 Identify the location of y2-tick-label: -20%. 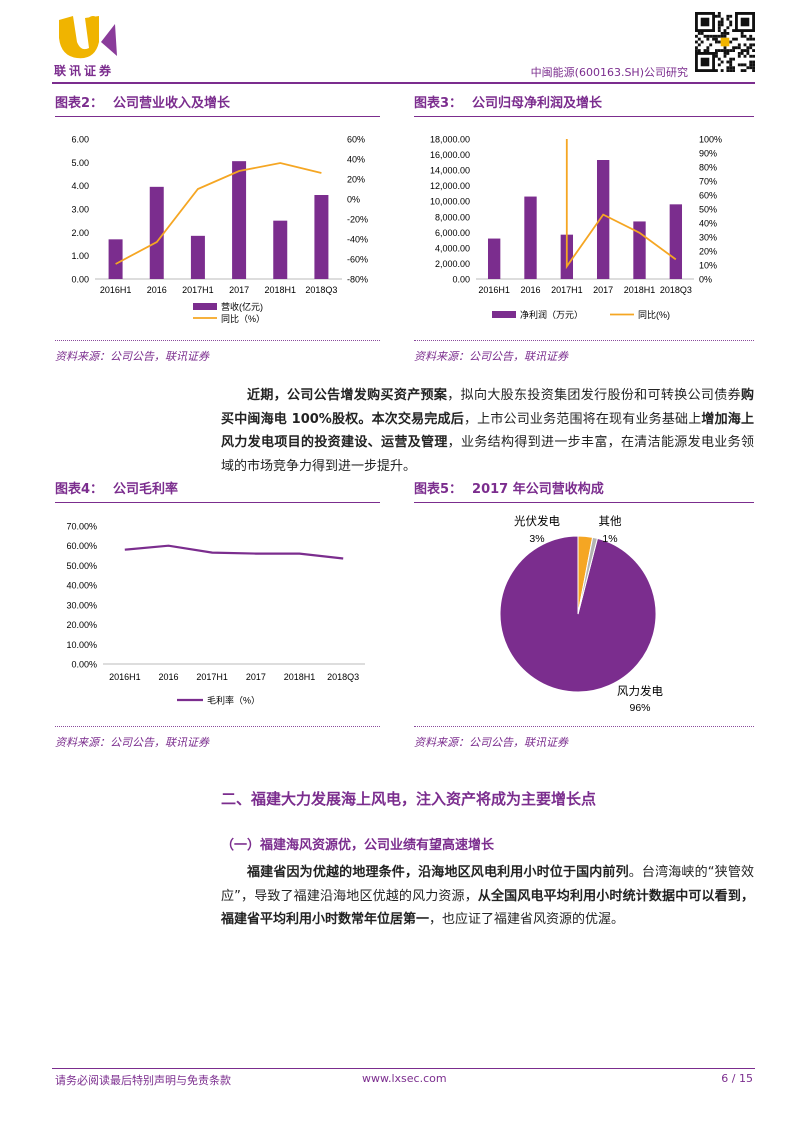
(357, 220).